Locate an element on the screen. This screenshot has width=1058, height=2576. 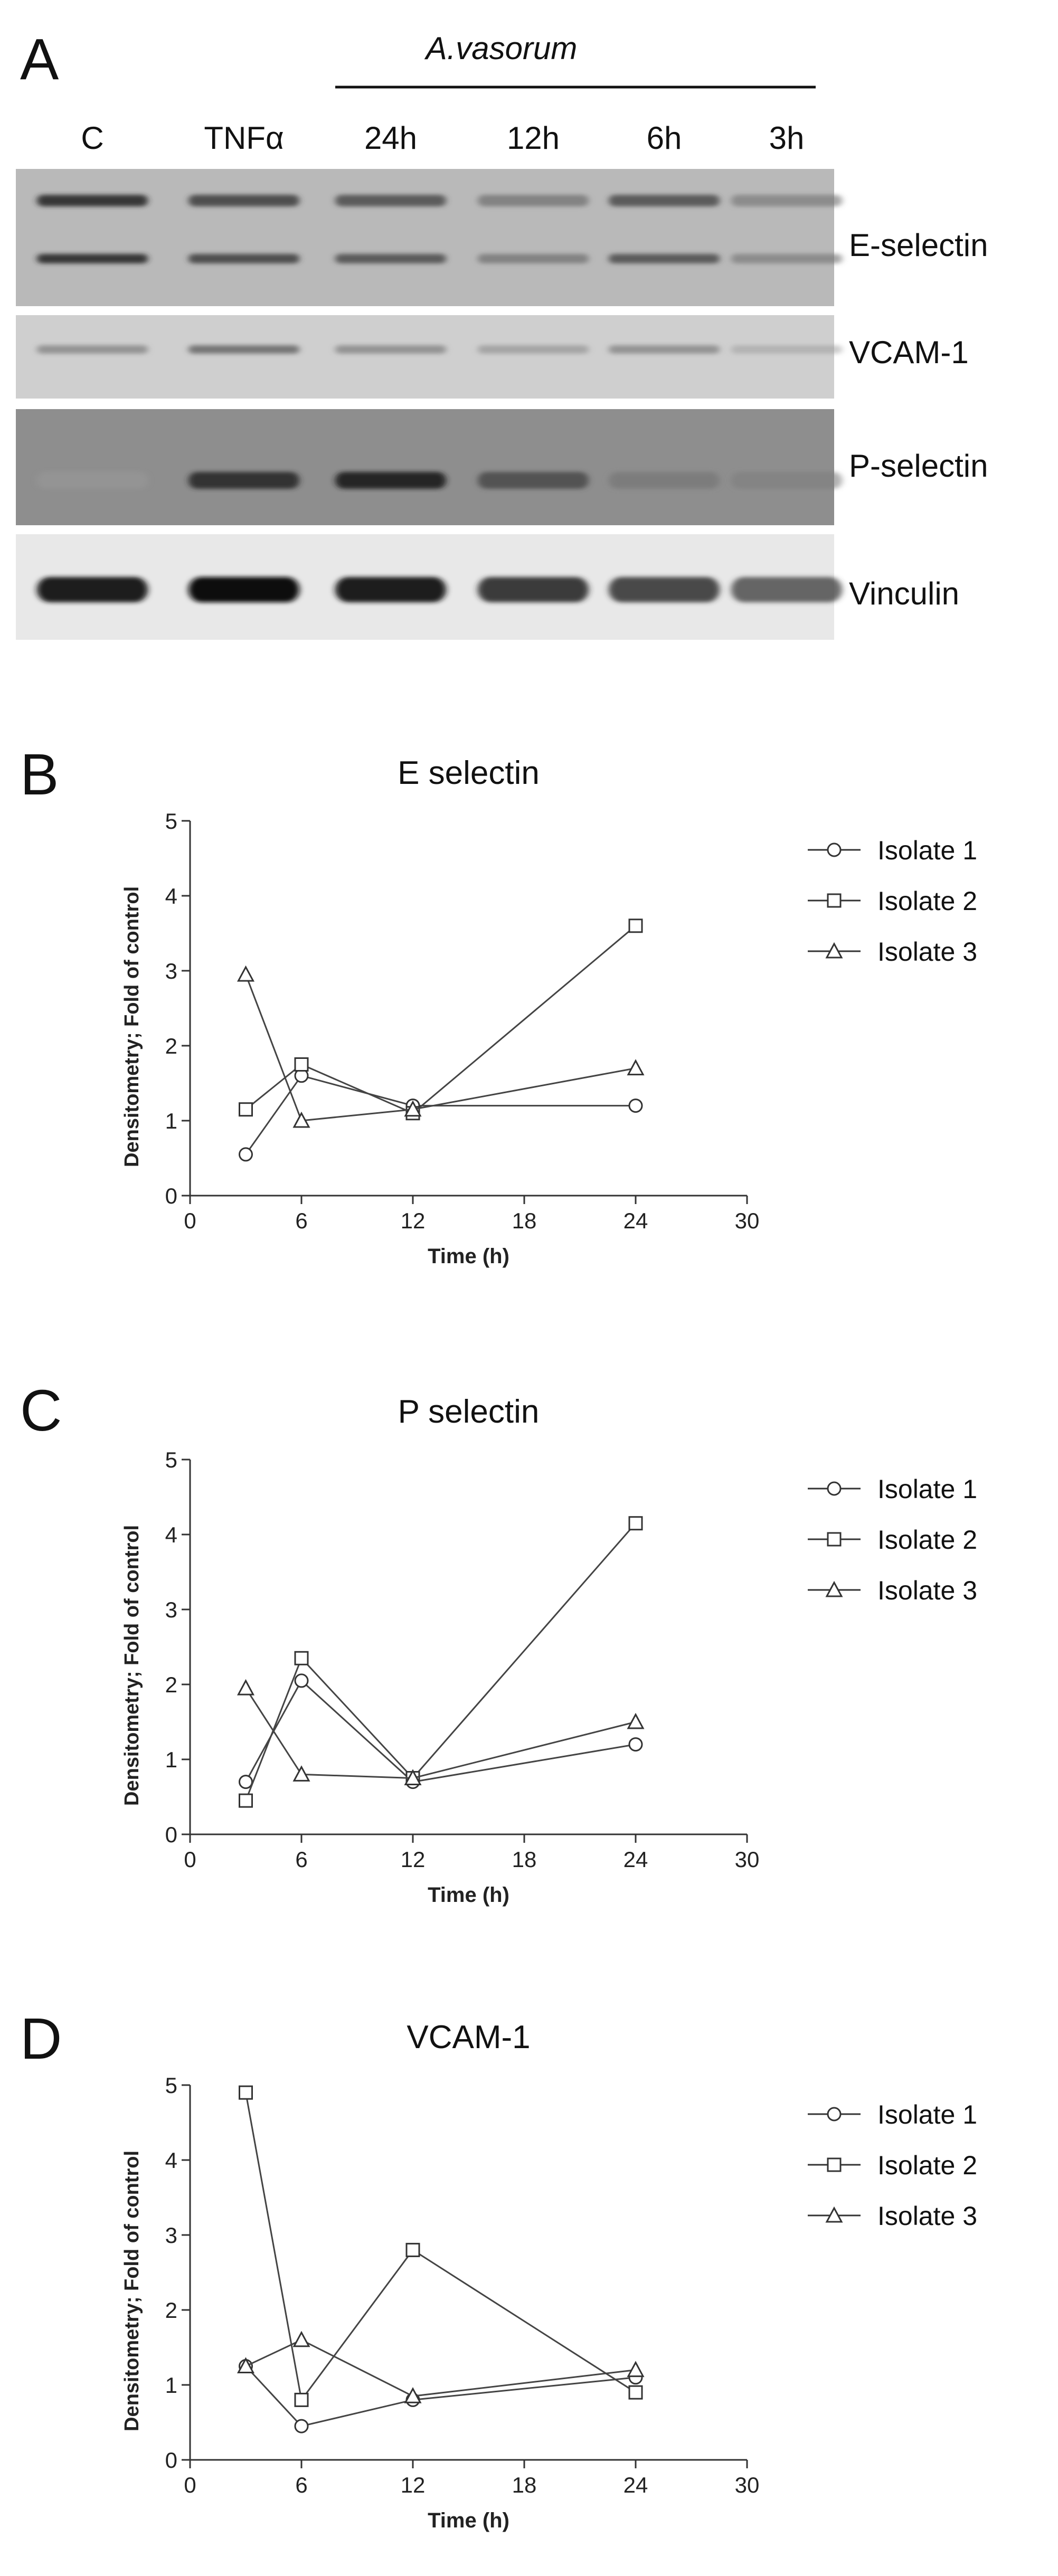
blot-vcam-1: VCAM-1 is located at coordinates (492, 357).